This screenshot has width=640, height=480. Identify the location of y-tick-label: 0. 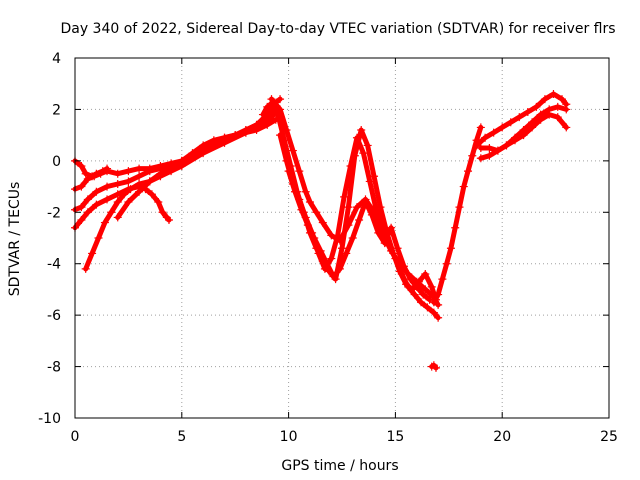
(56, 162).